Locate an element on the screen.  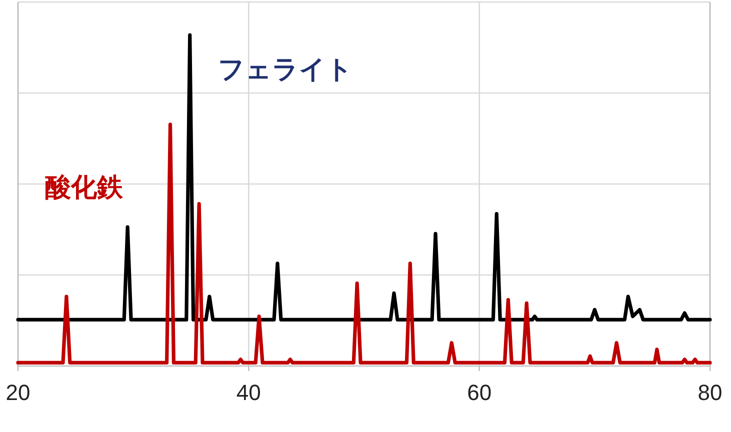
x-tick-label: 60 is located at coordinates (479, 392).